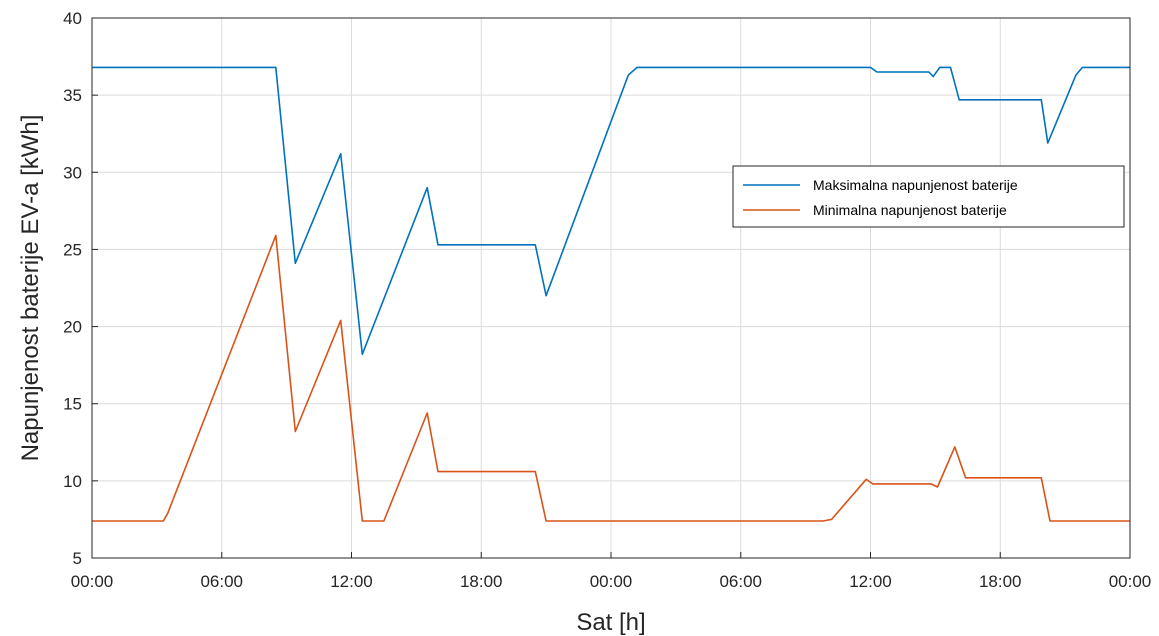 The height and width of the screenshot is (636, 1159). I want to click on y-tick-label: 10, so click(72, 481).